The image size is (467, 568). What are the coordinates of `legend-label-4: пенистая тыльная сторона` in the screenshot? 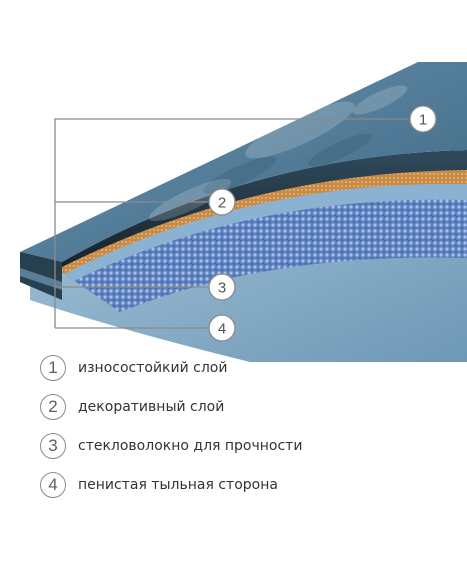 It's located at (178, 485).